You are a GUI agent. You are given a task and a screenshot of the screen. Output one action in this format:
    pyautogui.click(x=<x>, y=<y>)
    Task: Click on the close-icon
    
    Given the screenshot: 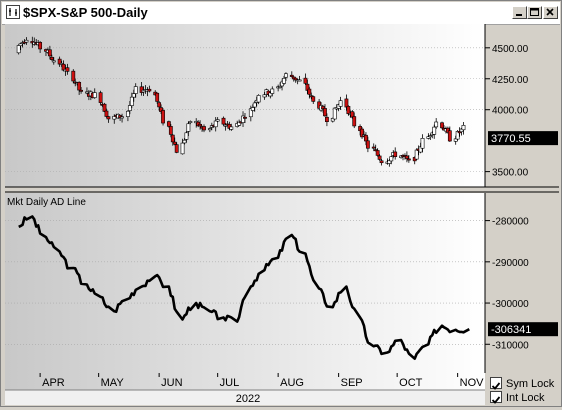 What is the action you would take?
    pyautogui.click(x=550, y=12)
    